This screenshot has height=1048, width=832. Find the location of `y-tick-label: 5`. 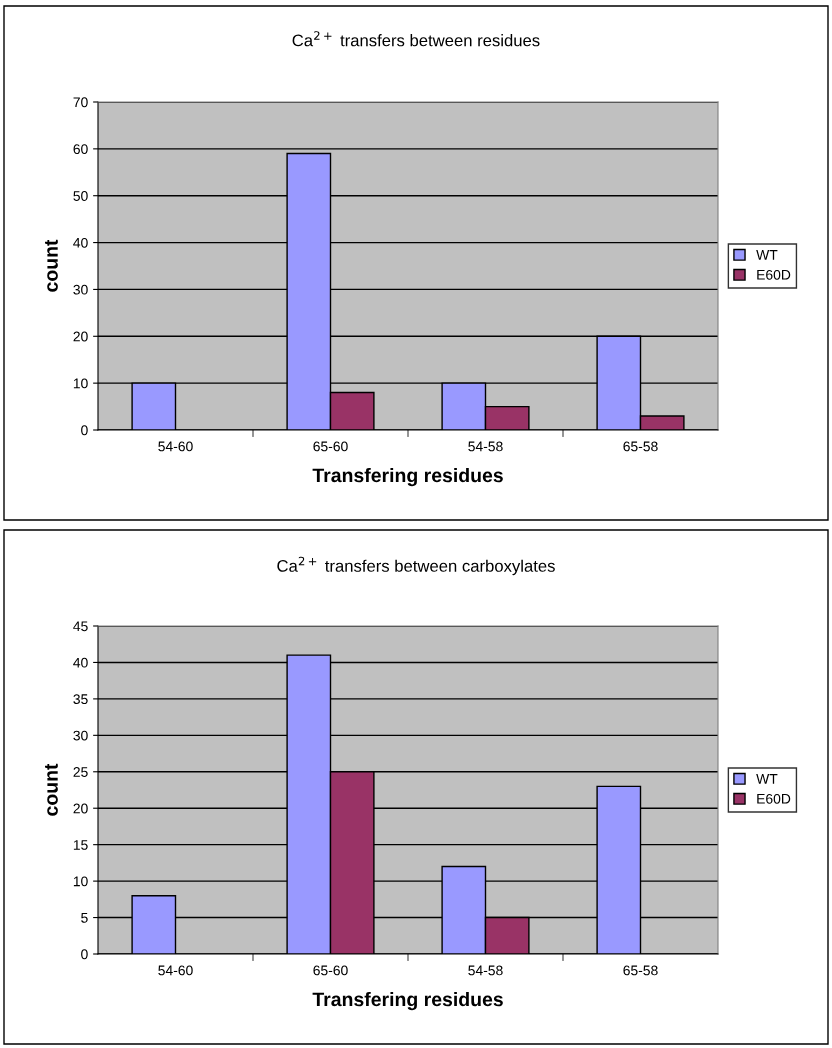

y-tick-label: 5 is located at coordinates (84, 918).